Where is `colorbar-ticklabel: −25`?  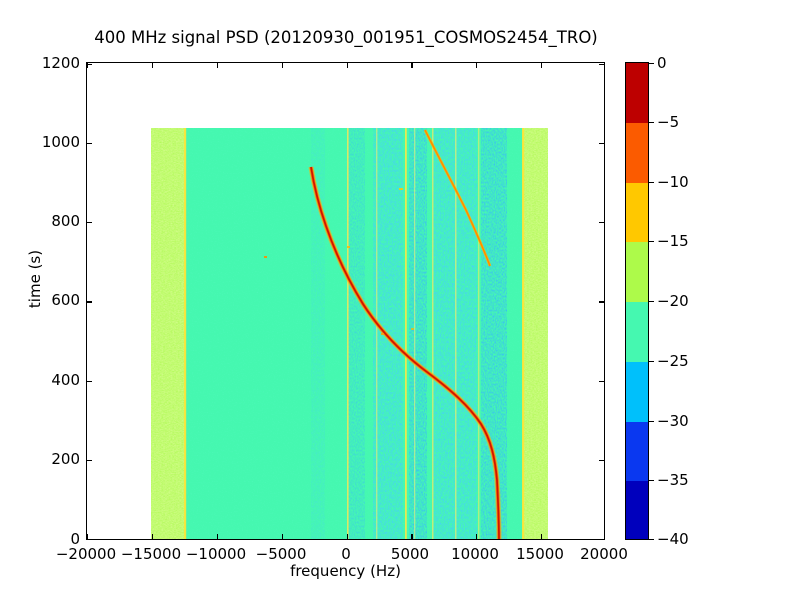
colorbar-ticklabel: −25 is located at coordinates (673, 360).